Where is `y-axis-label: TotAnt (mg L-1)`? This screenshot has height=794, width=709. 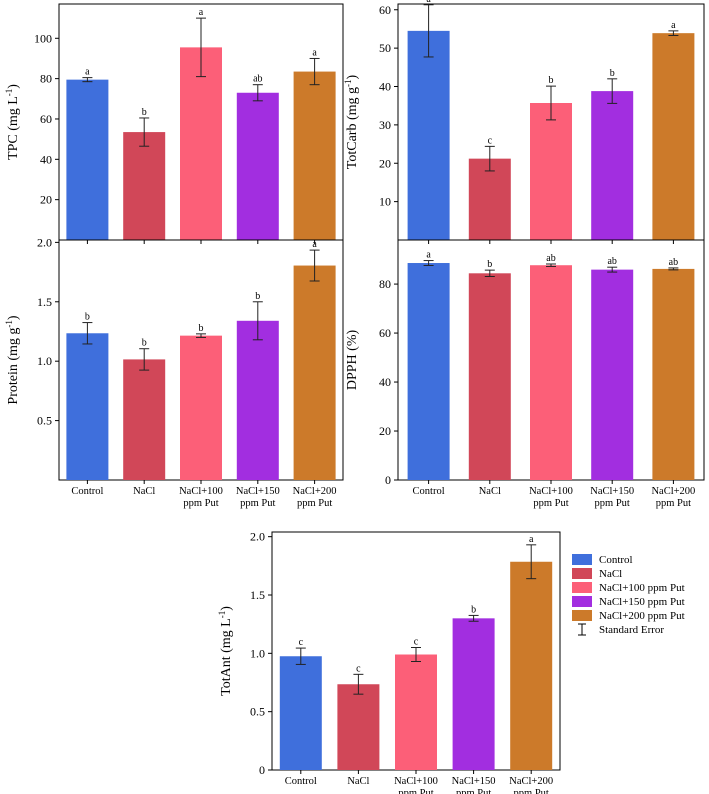 y-axis-label: TotAnt (mg L-1) is located at coordinates (225, 651).